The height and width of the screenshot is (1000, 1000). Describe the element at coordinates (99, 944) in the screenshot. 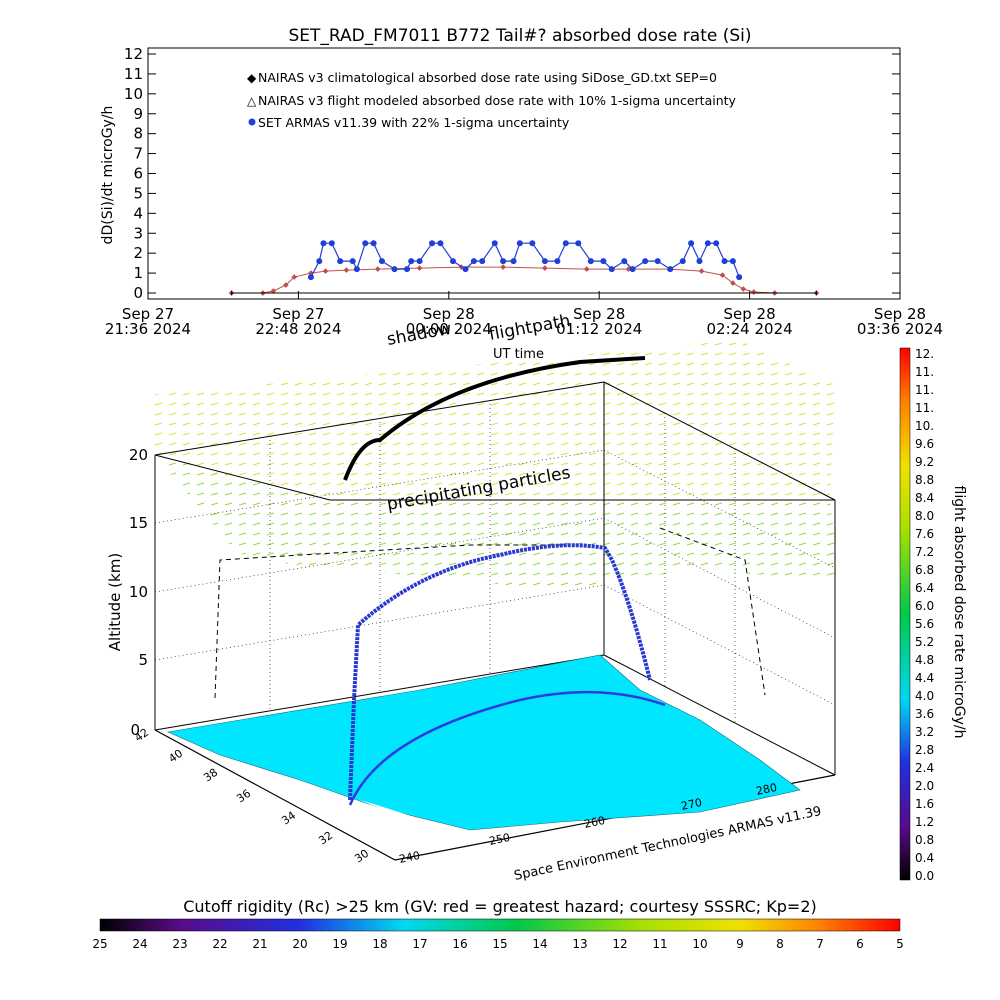

I see `rigidity-tick-label: 25` at that location.